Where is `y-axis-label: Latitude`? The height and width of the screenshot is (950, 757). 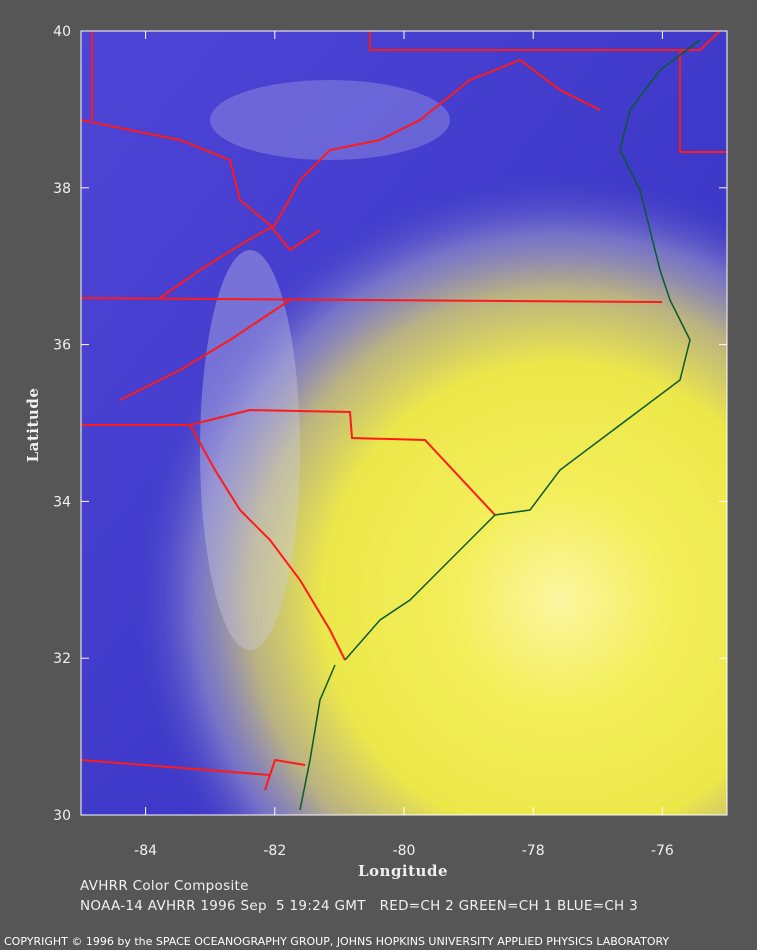
y-axis-label: Latitude is located at coordinates (33, 425).